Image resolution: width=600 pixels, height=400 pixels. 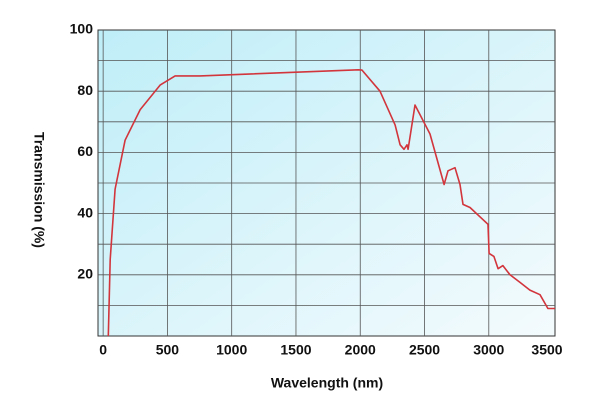 What do you see at coordinates (85, 274) in the screenshot?
I see `y-tick-label: 20` at bounding box center [85, 274].